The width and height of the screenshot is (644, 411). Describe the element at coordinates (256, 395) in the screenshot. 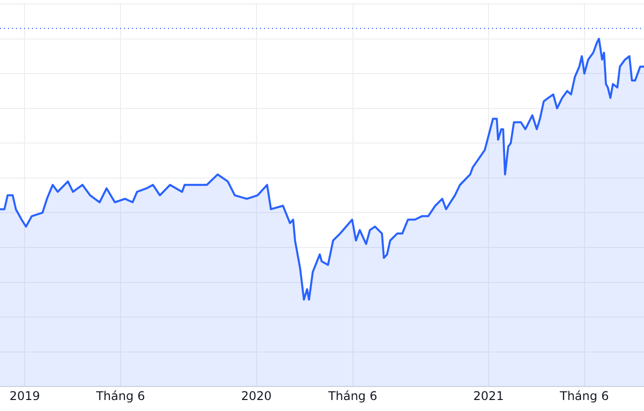

I see `x-tick-label: 2020` at that location.